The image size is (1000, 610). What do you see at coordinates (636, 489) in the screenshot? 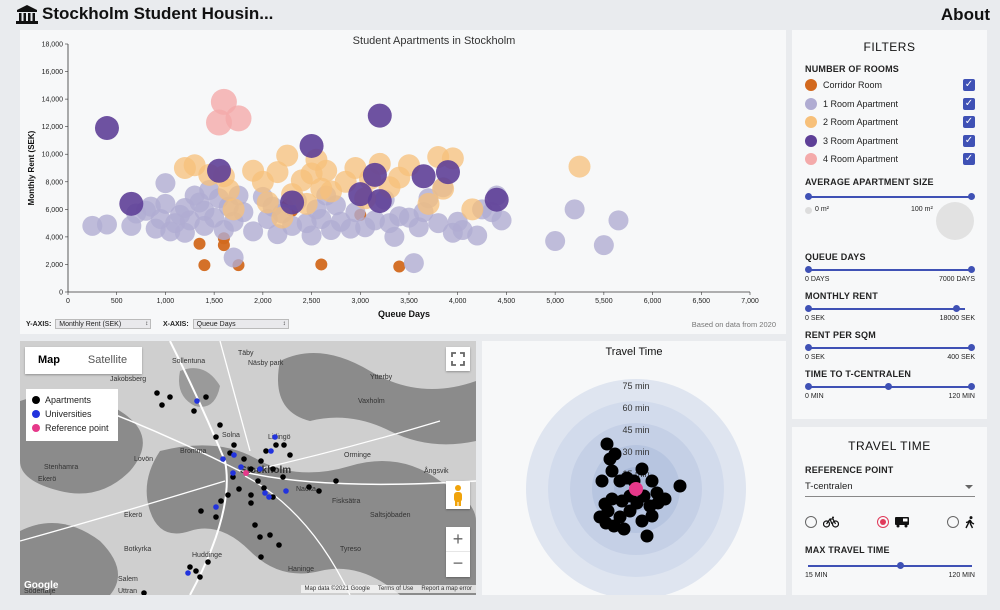
I see `reference-point-marker` at bounding box center [636, 489].